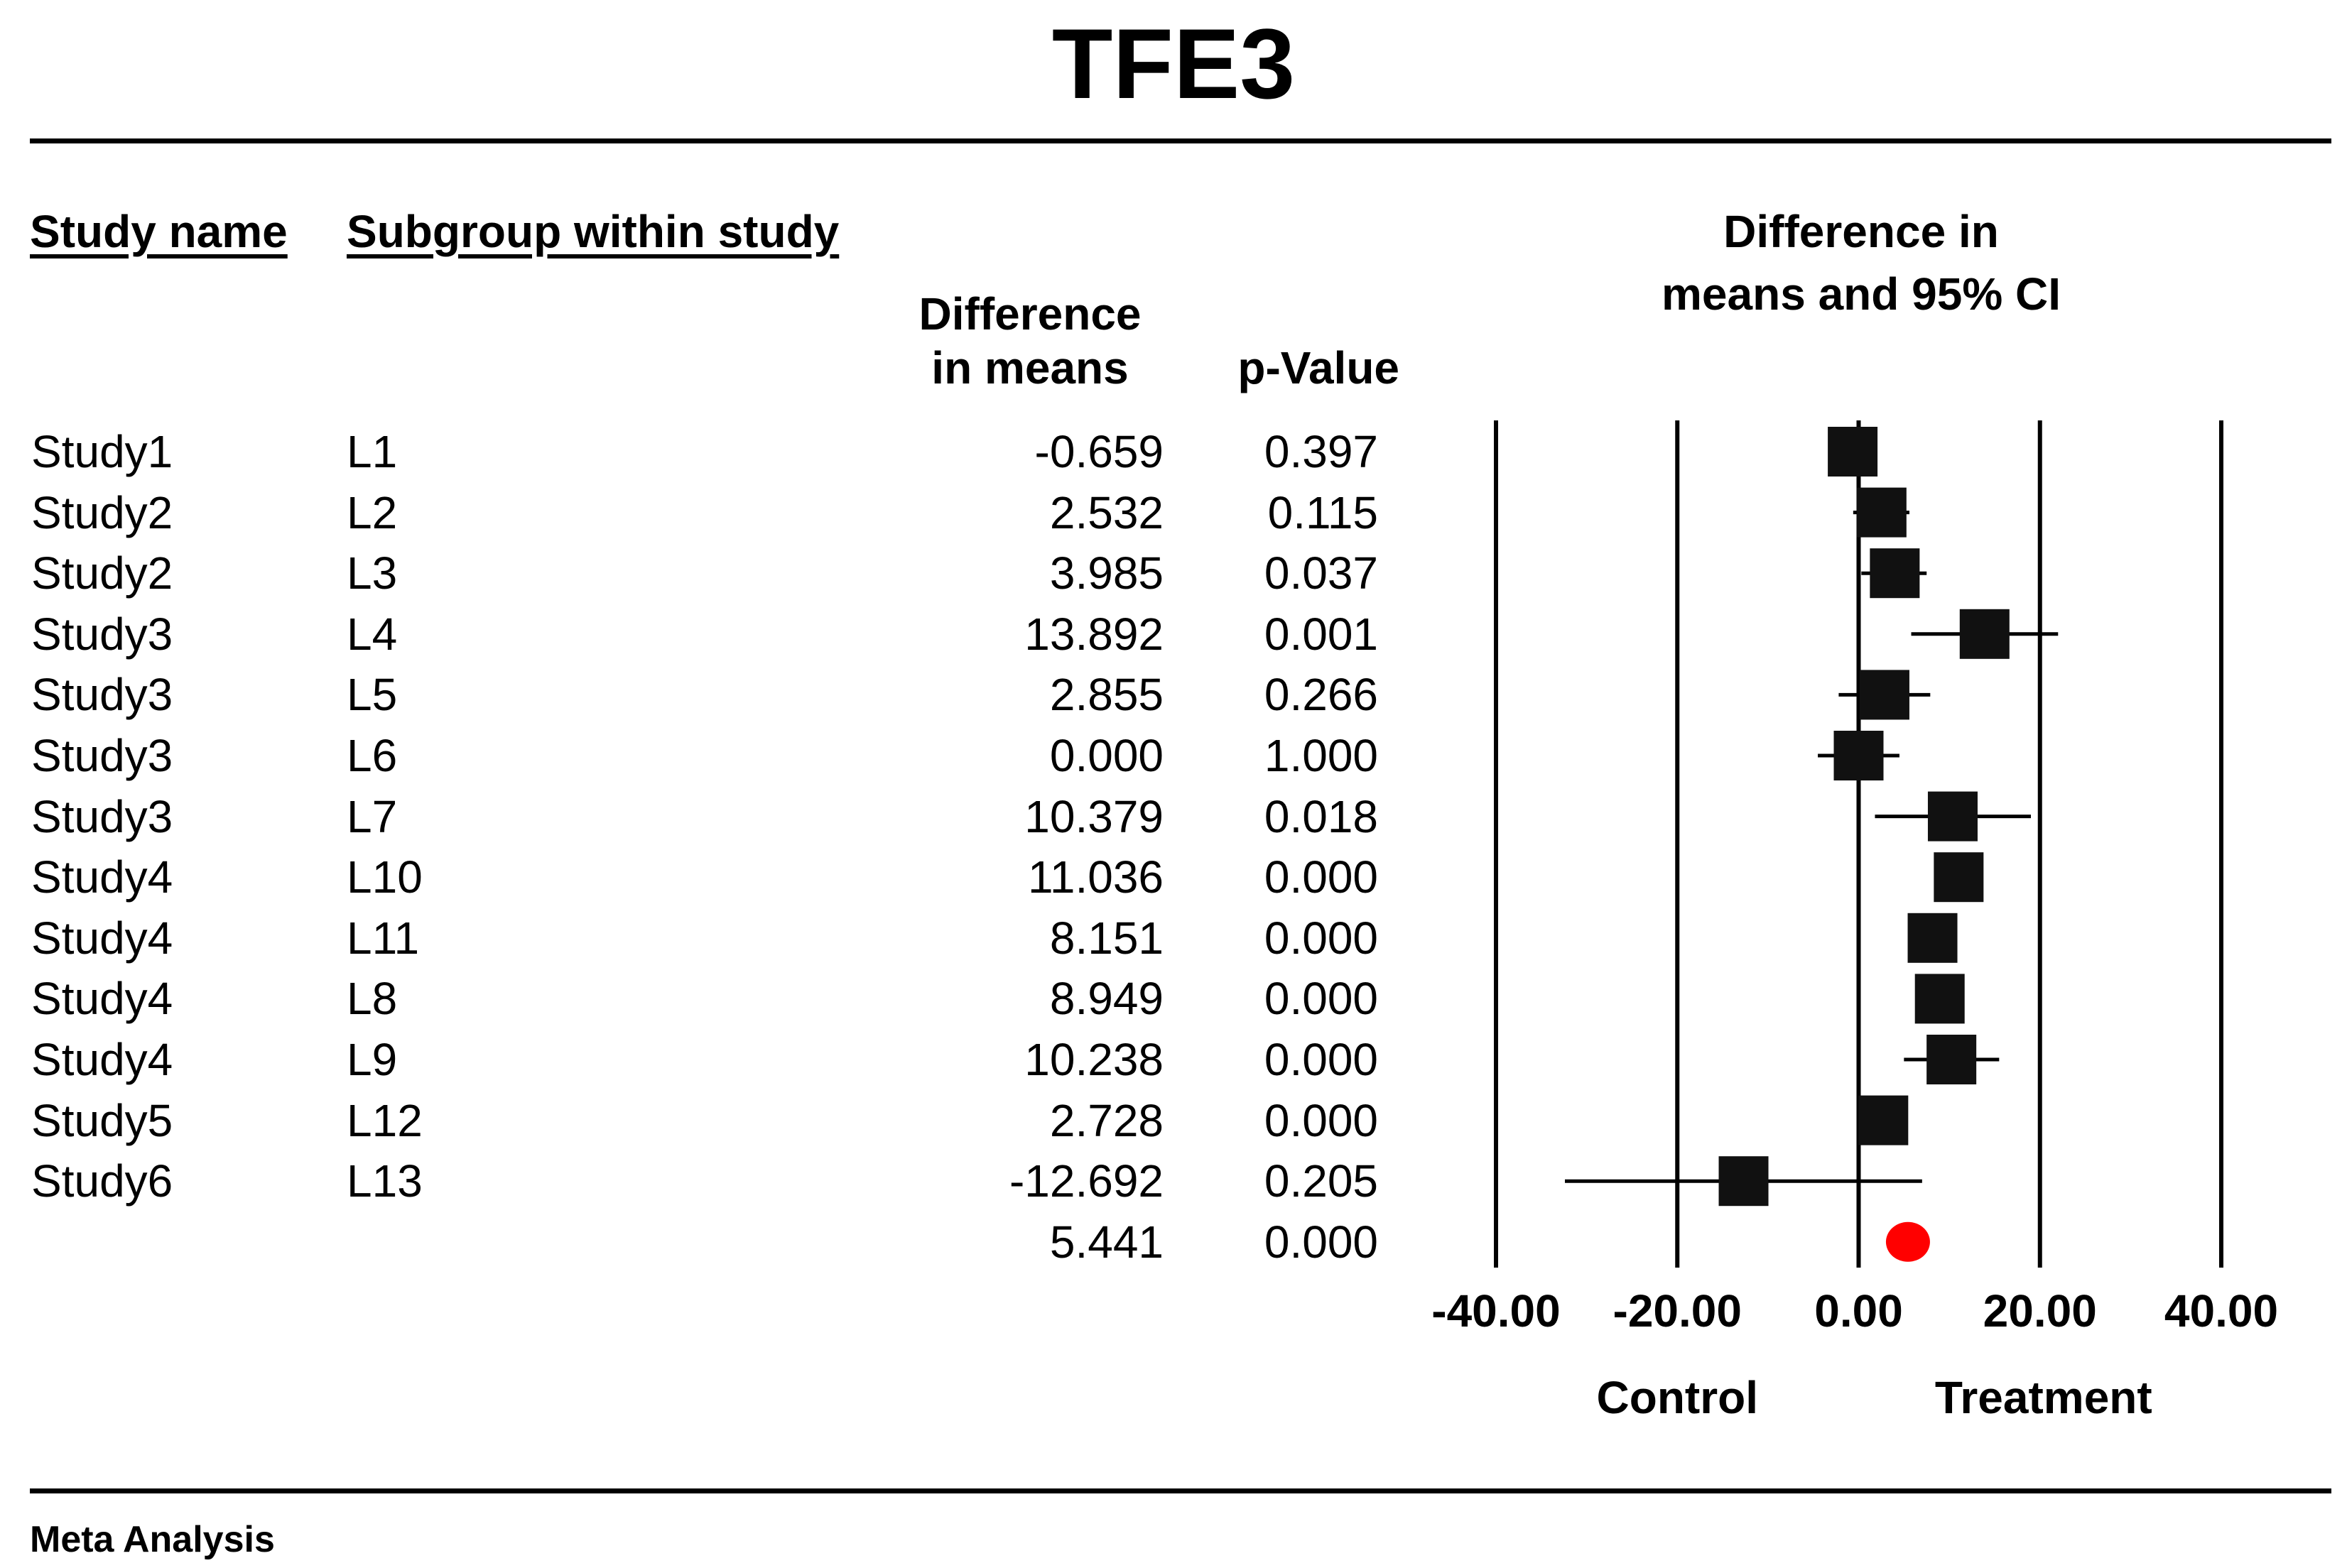 This screenshot has width=2347, height=1568. I want to click on study-name-cell: Study6, so click(102, 1181).